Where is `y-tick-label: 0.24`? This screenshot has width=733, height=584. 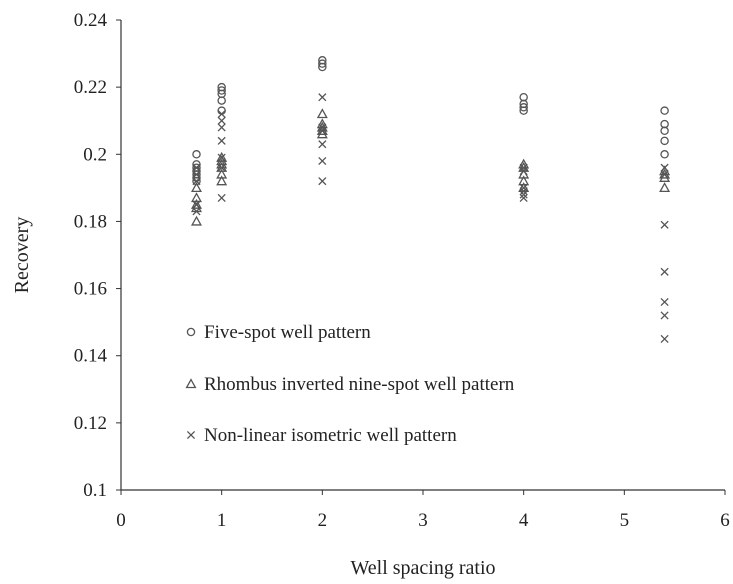 y-tick-label: 0.24 is located at coordinates (91, 20).